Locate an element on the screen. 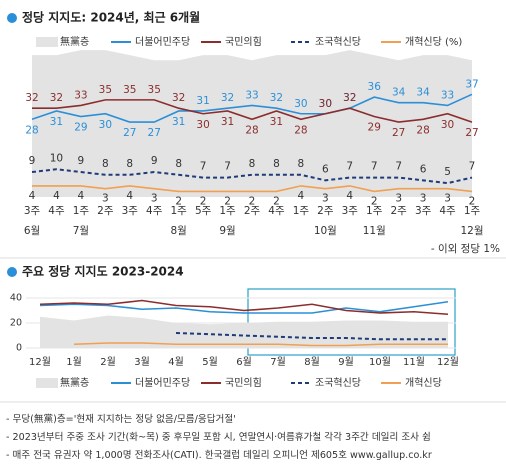  x-tick-label: 2월 is located at coordinates (108, 362).